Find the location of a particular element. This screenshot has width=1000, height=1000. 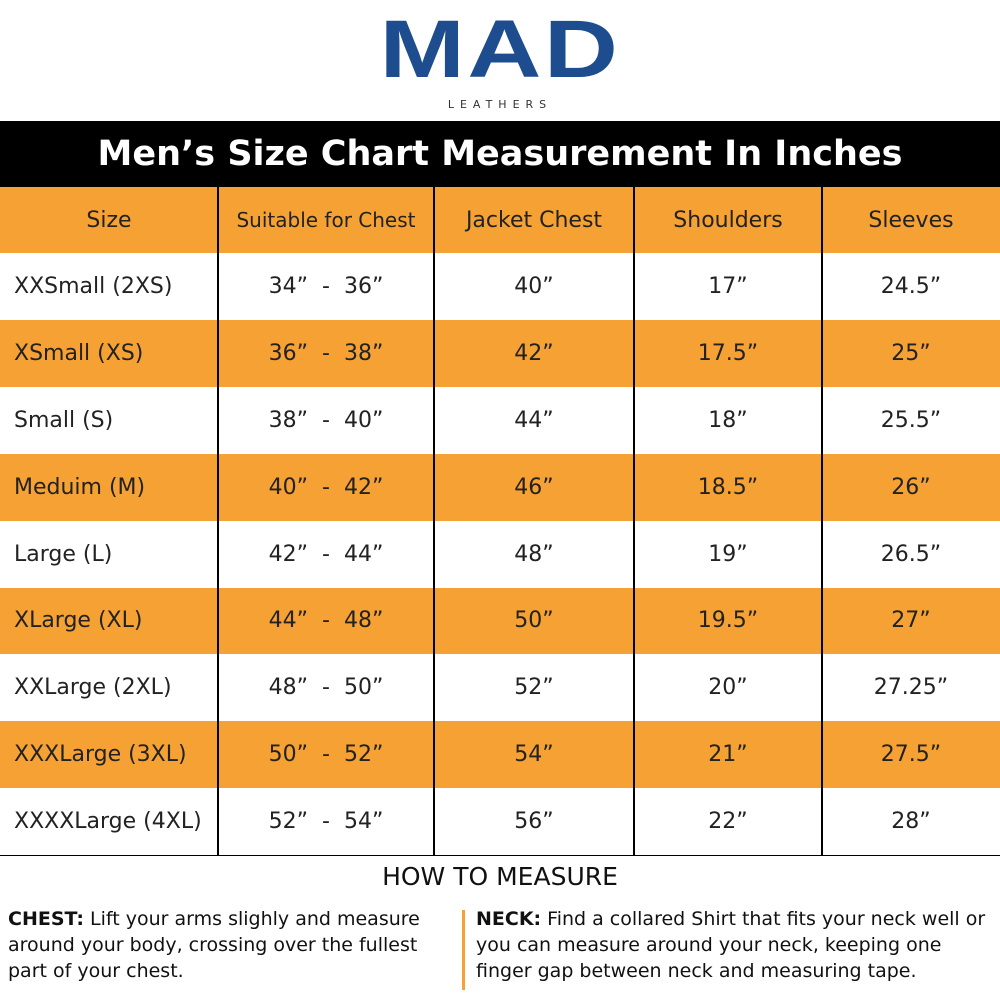

table-cell: 56” is located at coordinates (534, 822).